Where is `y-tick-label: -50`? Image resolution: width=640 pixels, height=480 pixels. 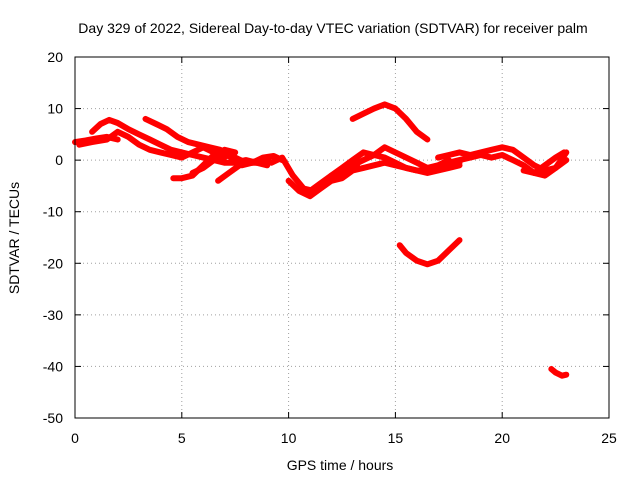
y-tick-label: -50 is located at coordinates (53, 418).